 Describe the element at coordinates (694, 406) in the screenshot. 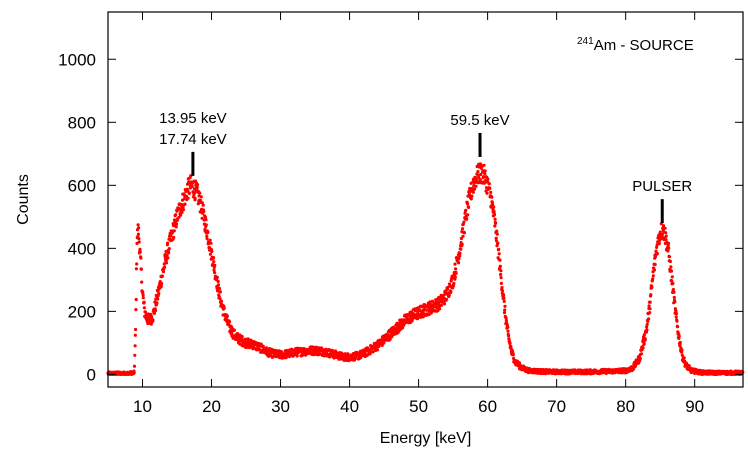

I see `x-tick-label: 90` at that location.